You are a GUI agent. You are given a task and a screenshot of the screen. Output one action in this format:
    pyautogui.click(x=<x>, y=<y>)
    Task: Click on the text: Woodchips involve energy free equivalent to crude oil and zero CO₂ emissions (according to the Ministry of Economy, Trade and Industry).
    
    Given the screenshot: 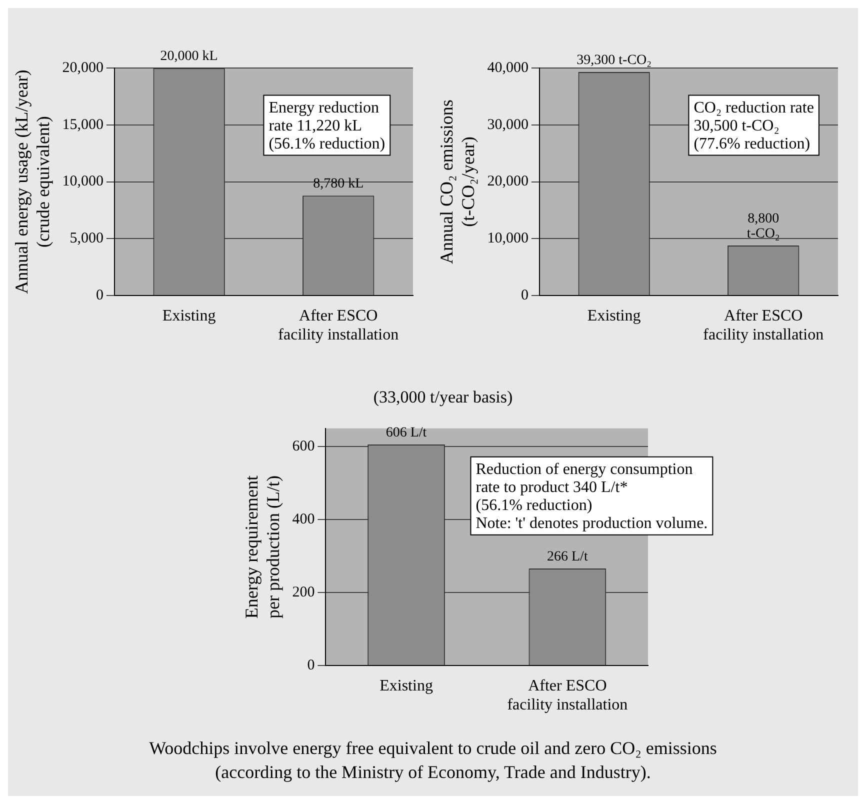 What is the action you would take?
    pyautogui.click(x=433, y=760)
    